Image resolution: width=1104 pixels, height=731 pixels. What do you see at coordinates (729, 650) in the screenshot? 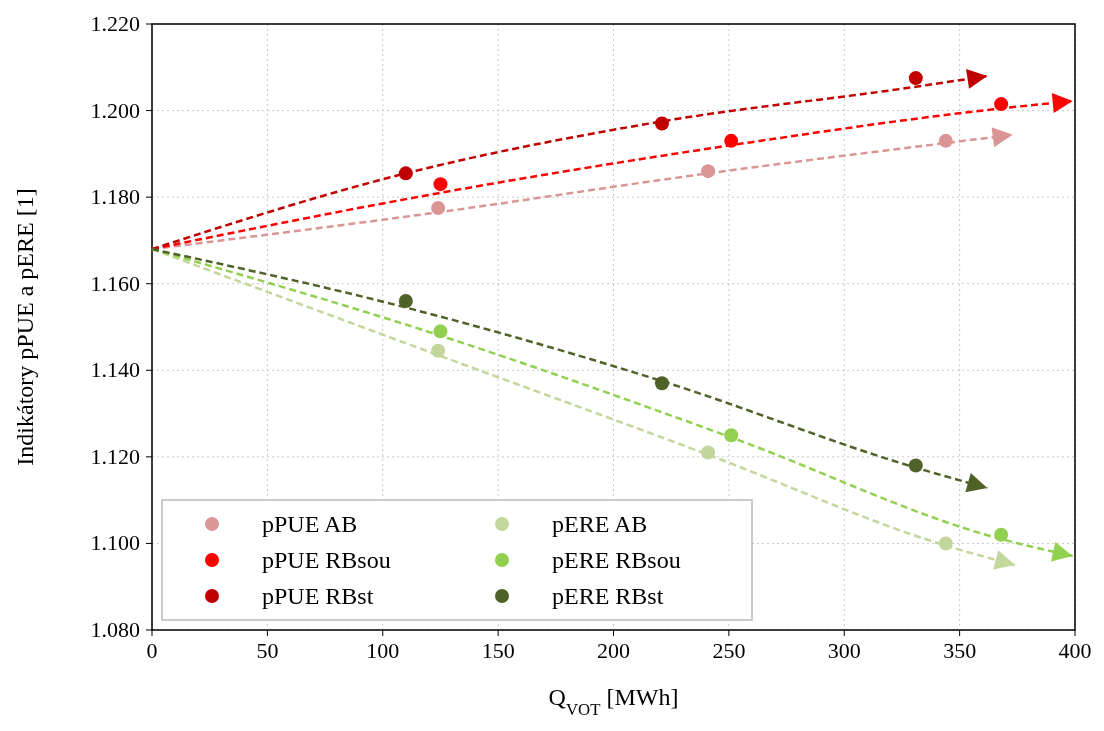
I see `x-tick-label: 250` at bounding box center [729, 650].